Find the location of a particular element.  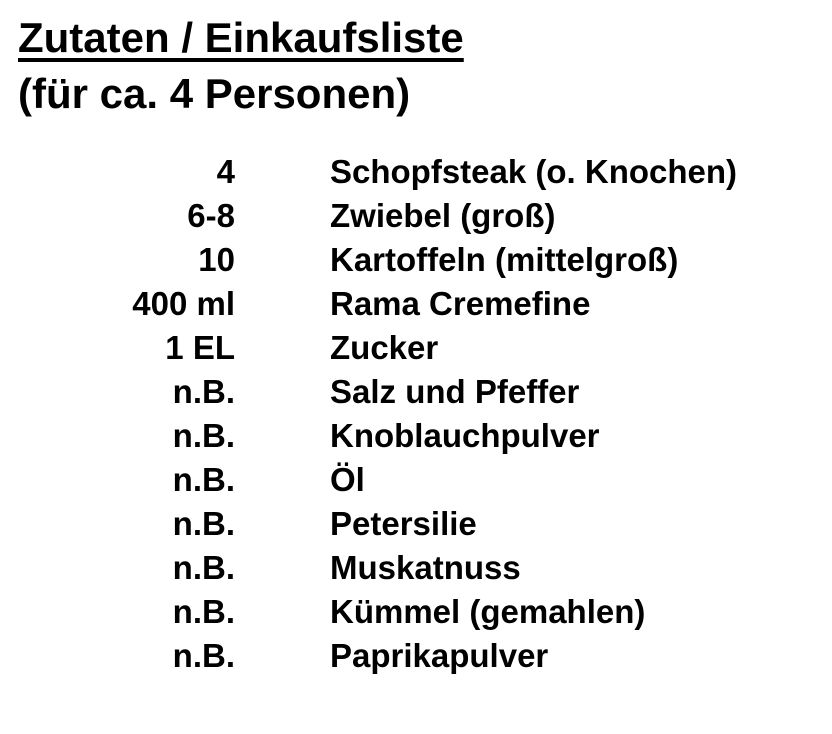

item-quantity: 10 is located at coordinates (216, 259).